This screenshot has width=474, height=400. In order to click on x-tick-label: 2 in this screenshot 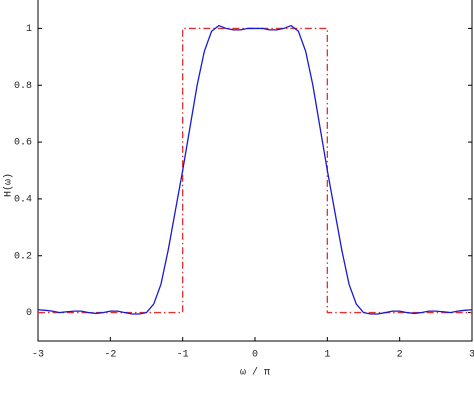, I will do `click(400, 355)`.